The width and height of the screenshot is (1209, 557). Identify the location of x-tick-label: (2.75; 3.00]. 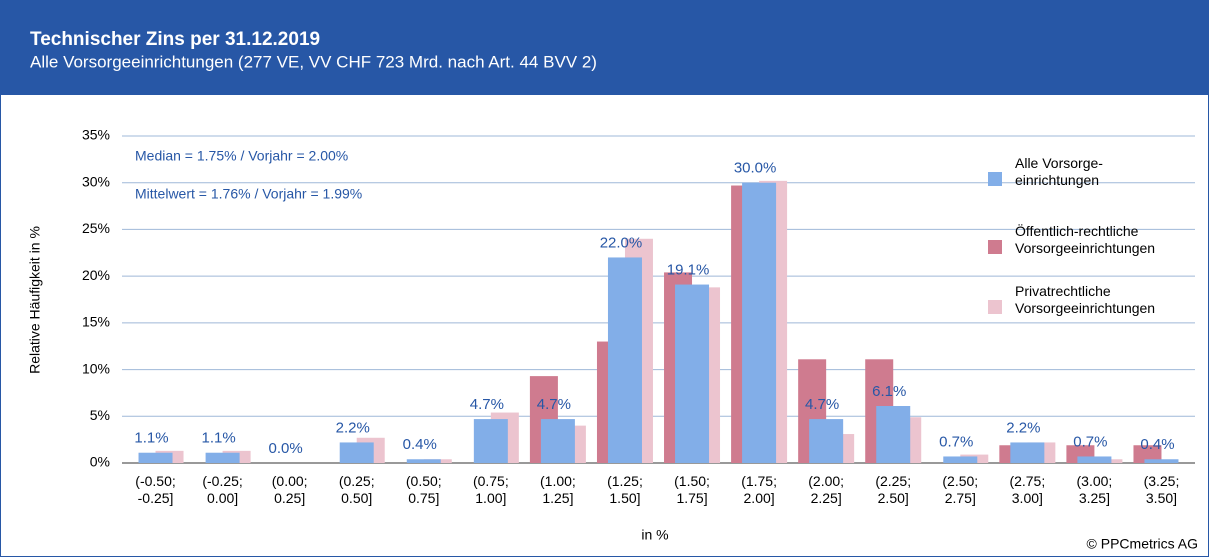
(1027, 489).